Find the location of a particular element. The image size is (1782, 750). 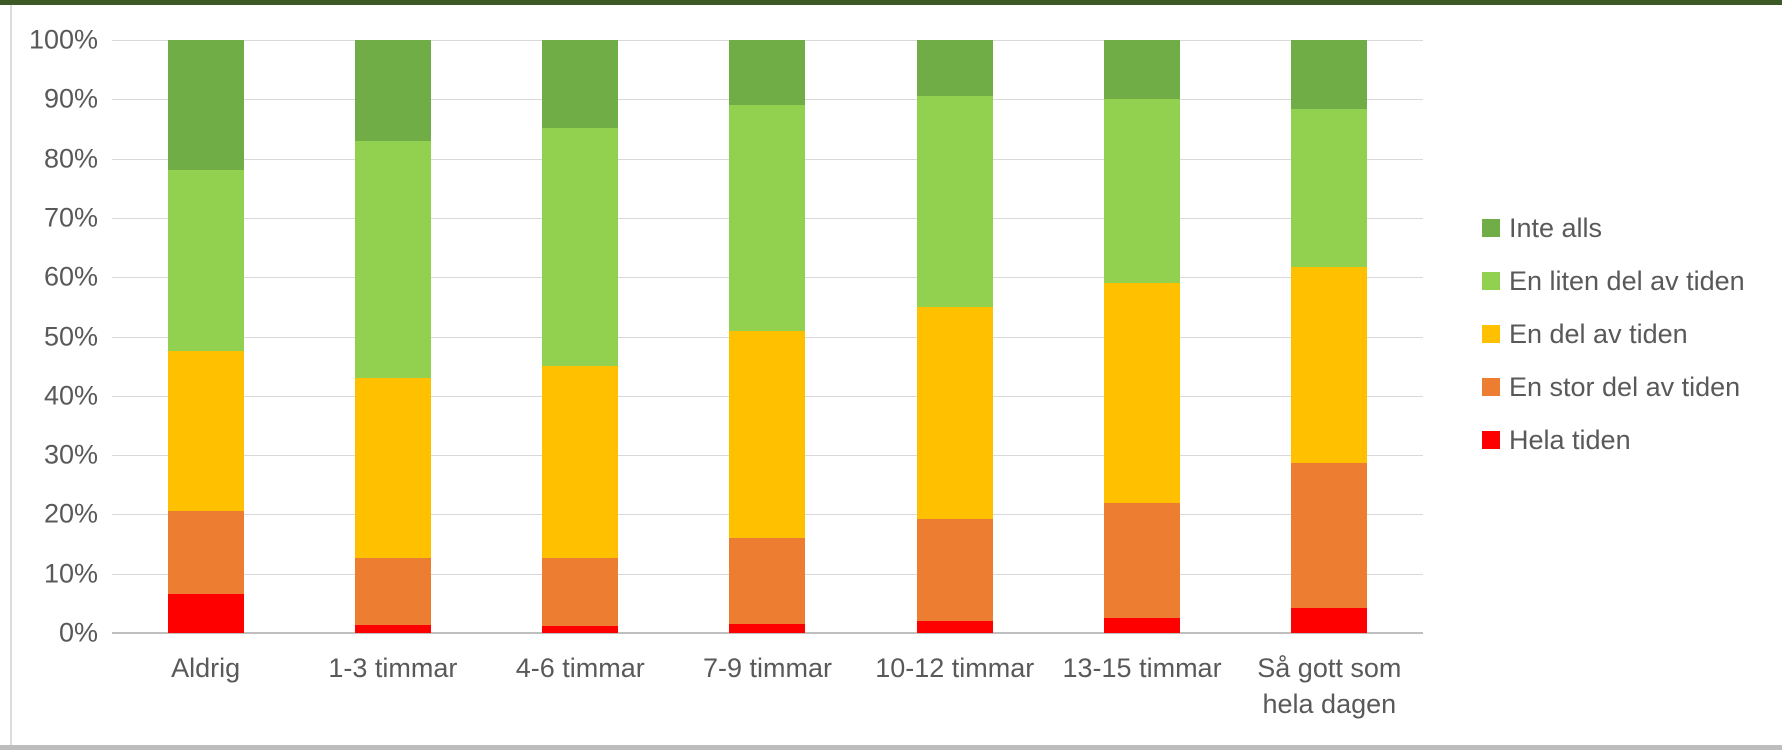

frame-left-border is located at coordinates (11, 375).